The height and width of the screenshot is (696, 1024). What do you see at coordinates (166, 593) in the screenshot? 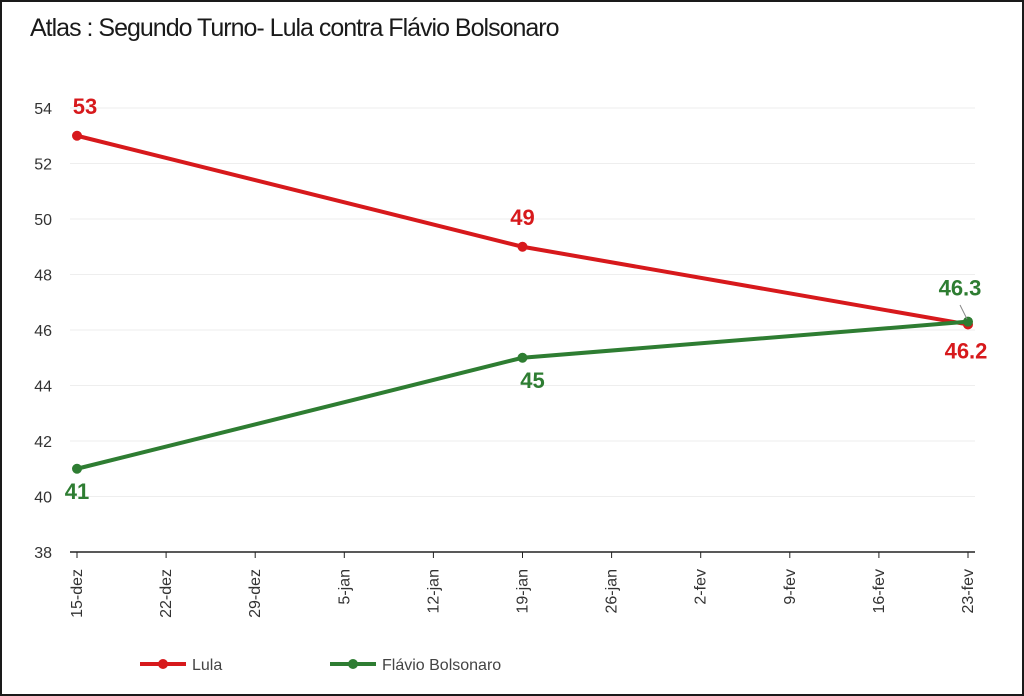
I see `x-tick-label: 22-dez` at bounding box center [166, 593].